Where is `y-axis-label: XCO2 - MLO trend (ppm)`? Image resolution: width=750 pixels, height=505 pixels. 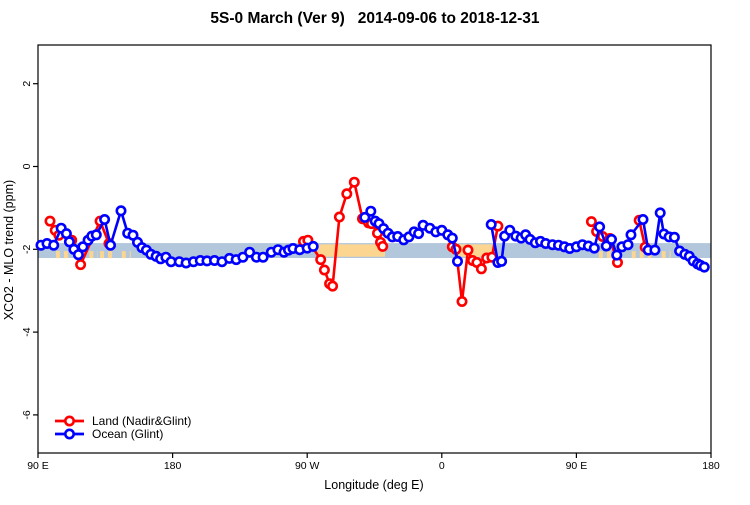 y-axis-label: XCO2 - MLO trend (ppm) is located at coordinates (9, 250).